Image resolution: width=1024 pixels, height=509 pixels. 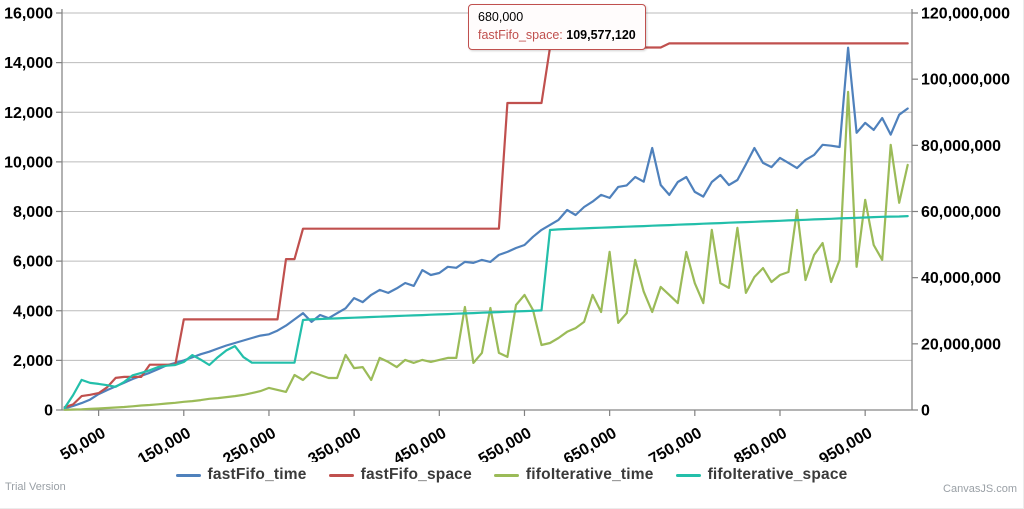 I want to click on y-left-tick-label: 2,000, so click(x=33, y=361).